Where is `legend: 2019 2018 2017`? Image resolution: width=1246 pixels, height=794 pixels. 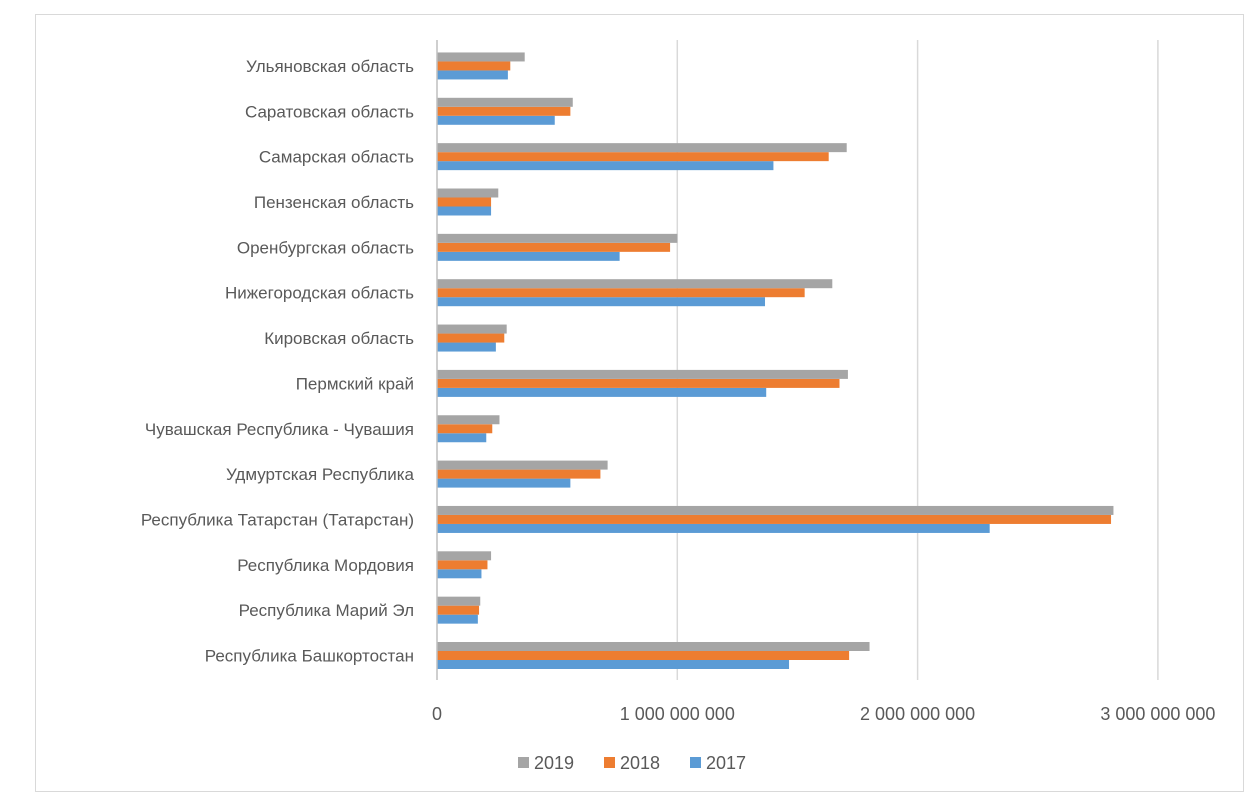
legend: 2019 2018 2017 is located at coordinates (632, 763).